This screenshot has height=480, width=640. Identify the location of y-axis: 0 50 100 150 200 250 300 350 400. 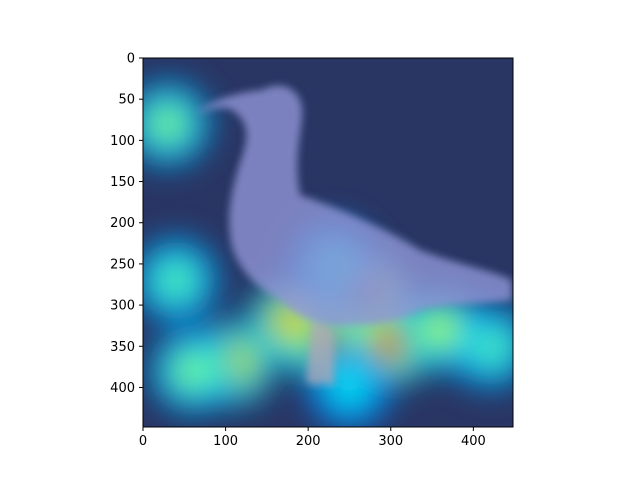
(126, 224).